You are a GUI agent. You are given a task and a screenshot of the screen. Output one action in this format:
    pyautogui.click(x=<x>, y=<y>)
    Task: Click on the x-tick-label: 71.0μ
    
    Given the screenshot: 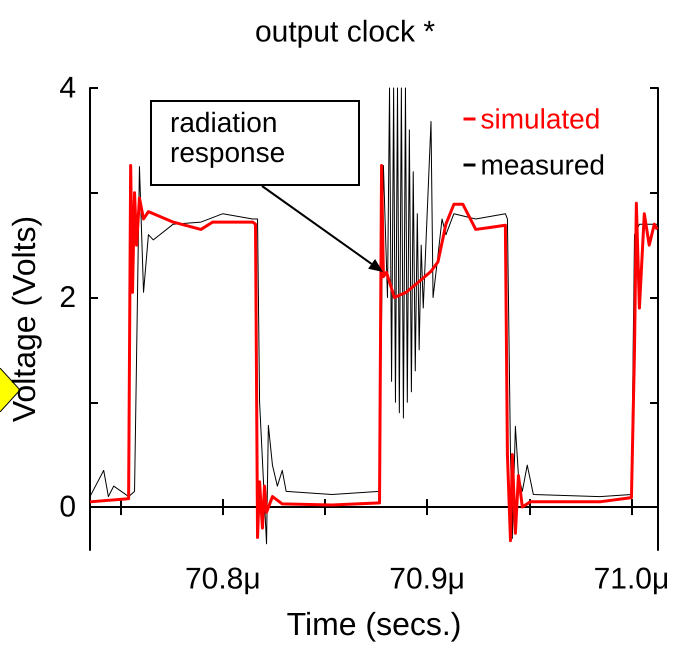 What is the action you would take?
    pyautogui.click(x=632, y=579)
    